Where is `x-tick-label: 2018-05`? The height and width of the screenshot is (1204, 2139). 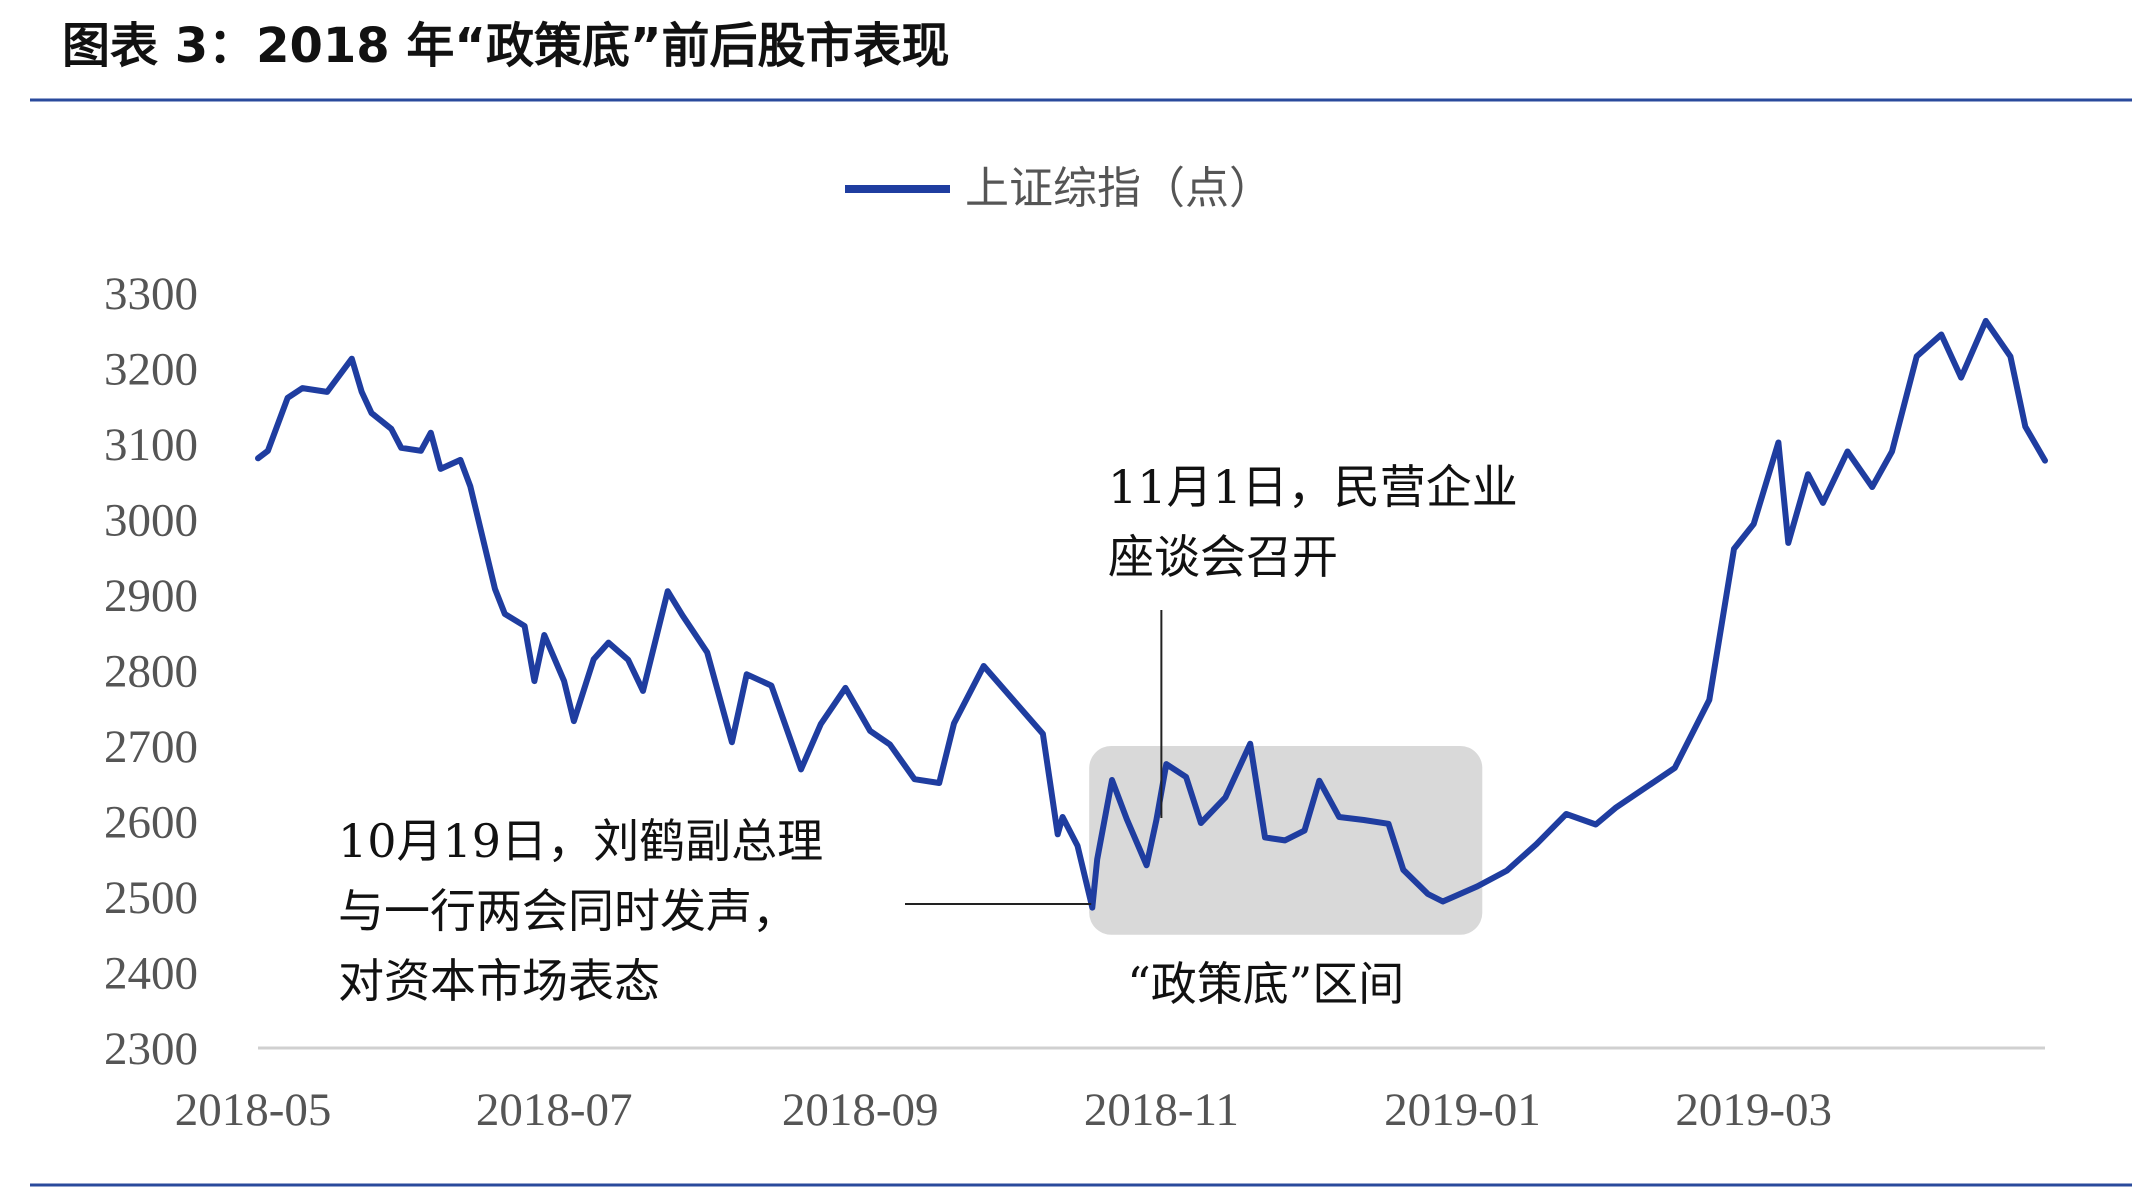 x-tick-label: 2018-05 is located at coordinates (253, 1110).